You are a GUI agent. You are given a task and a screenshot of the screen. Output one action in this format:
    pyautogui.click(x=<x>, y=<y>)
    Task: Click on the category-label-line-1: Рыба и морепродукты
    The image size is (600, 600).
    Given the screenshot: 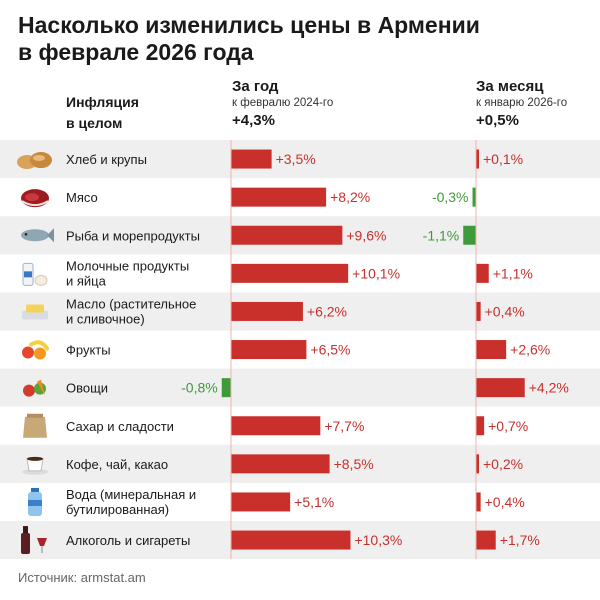 What is the action you would take?
    pyautogui.click(x=133, y=235)
    